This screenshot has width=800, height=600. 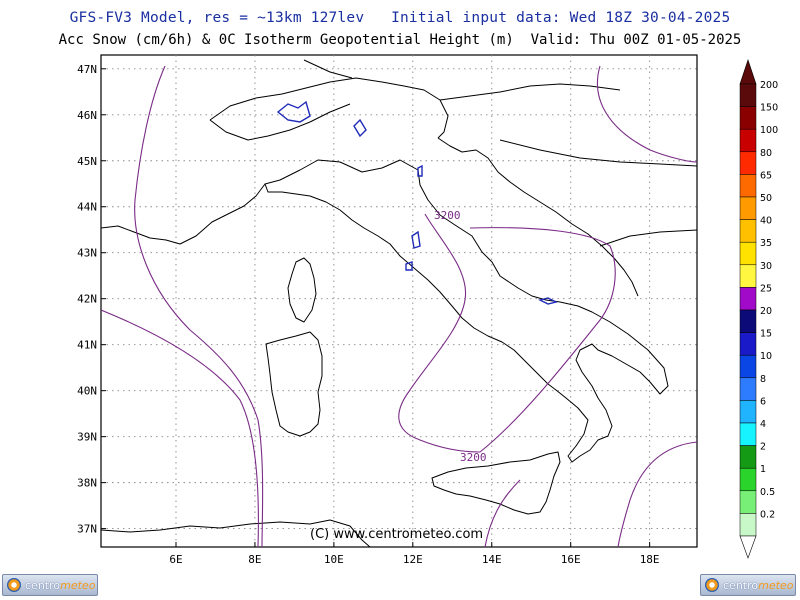 I want to click on legend-label: 50, so click(x=766, y=198).